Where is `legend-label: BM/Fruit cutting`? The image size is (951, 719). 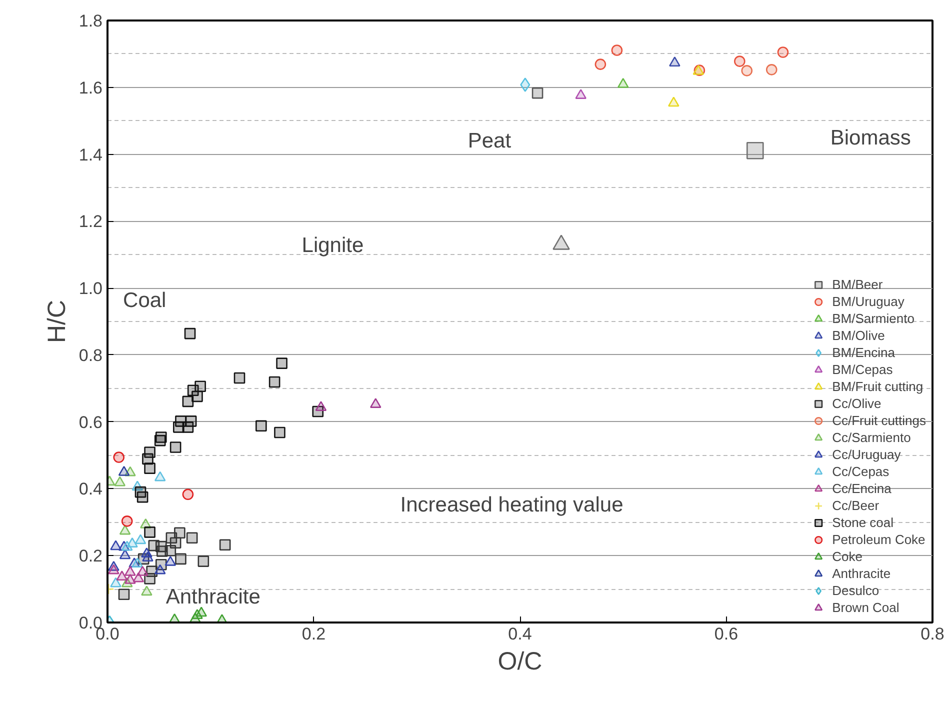
legend-label: BM/Fruit cutting is located at coordinates (878, 386).